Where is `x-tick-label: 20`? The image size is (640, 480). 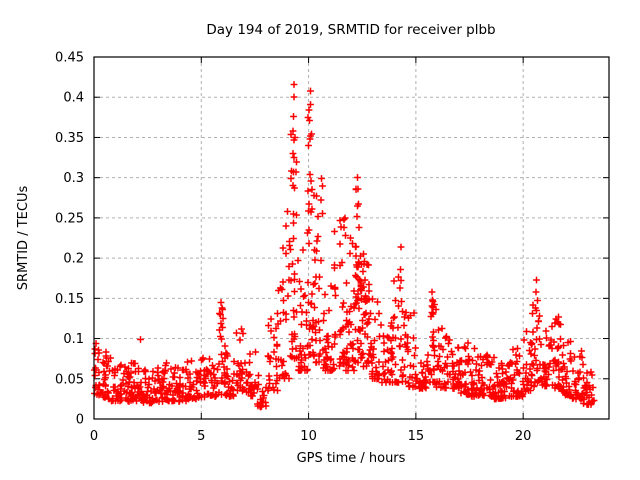 x-tick-label: 20 is located at coordinates (523, 436).